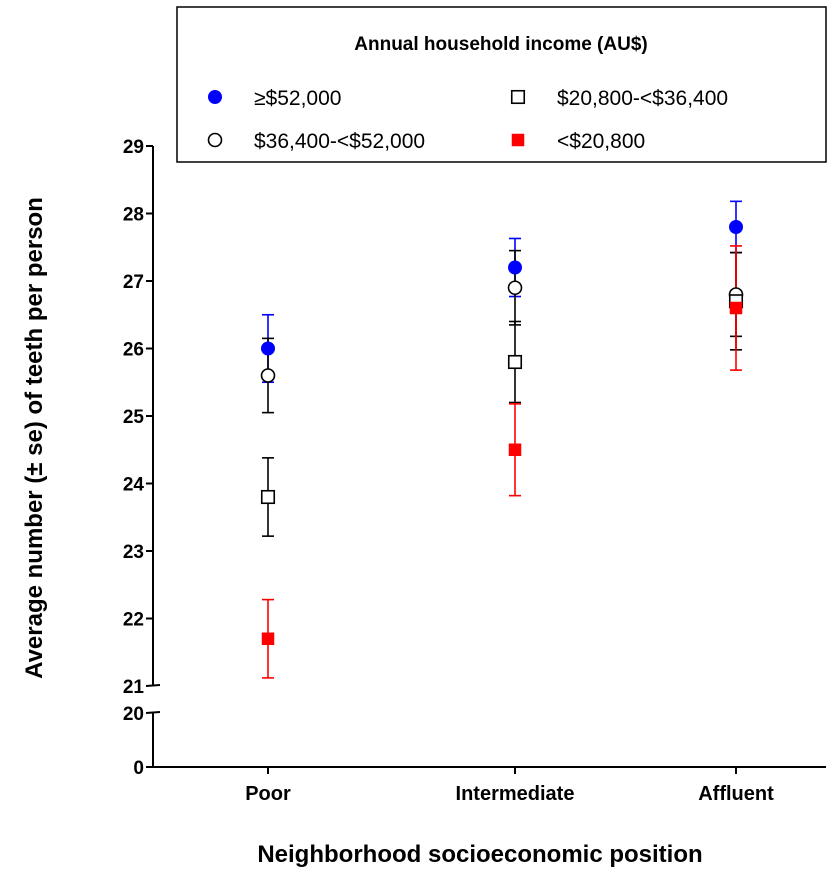 The height and width of the screenshot is (883, 837). Describe the element at coordinates (133, 147) in the screenshot. I see `y-tick-label: 29` at that location.